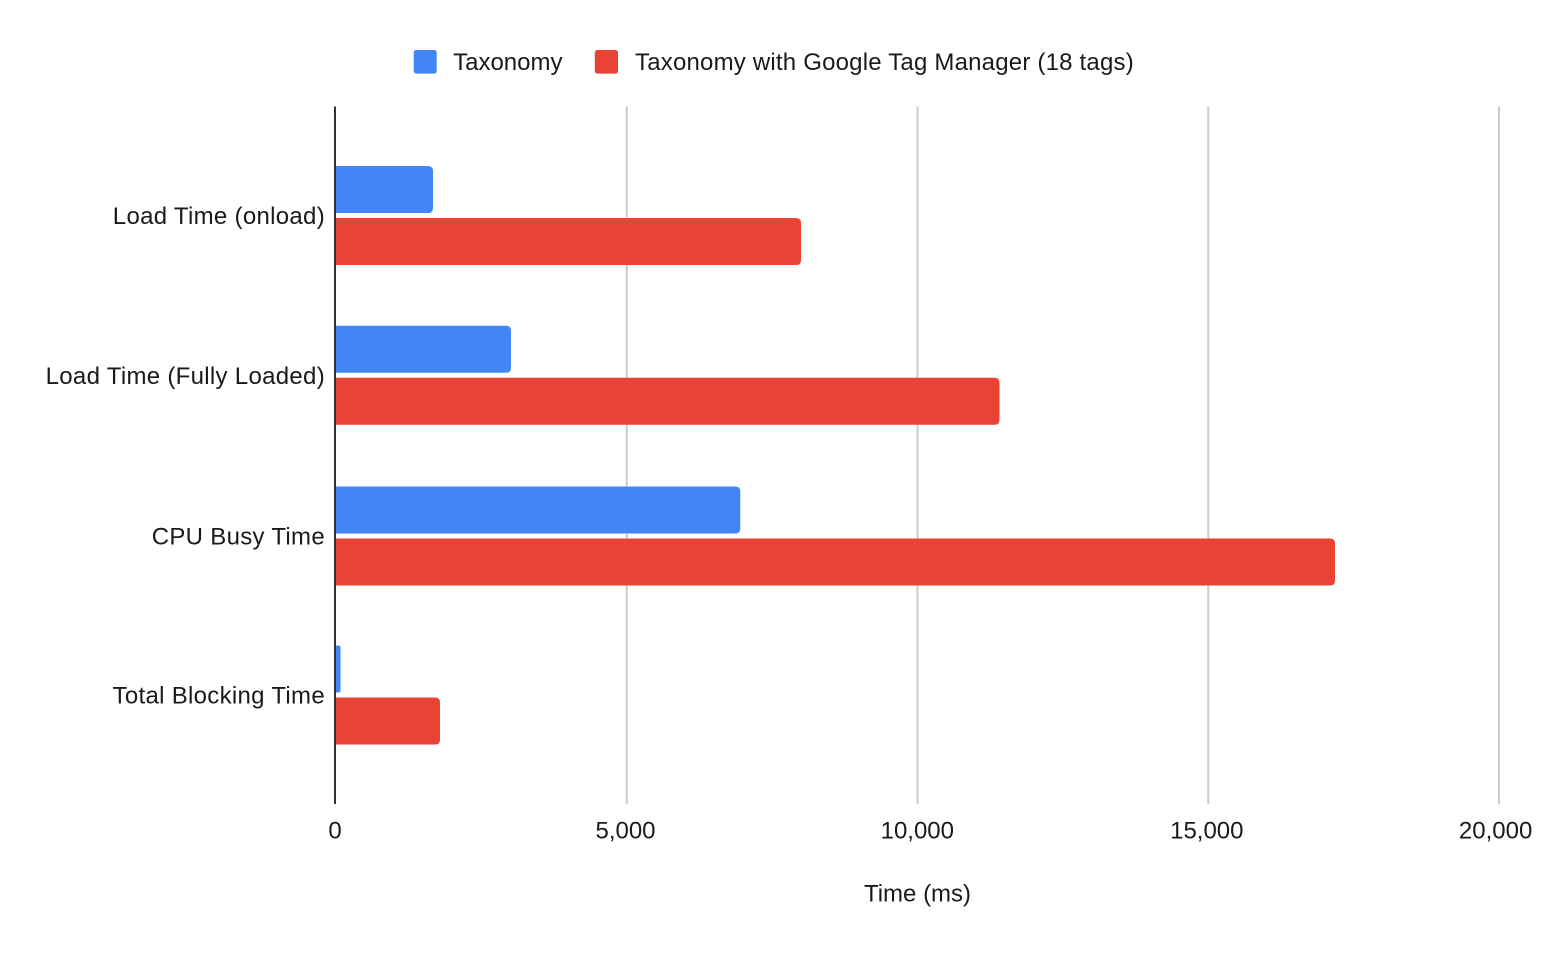 This screenshot has height=956, width=1544. What do you see at coordinates (917, 894) in the screenshot?
I see `svg-text: Time (ms)` at bounding box center [917, 894].